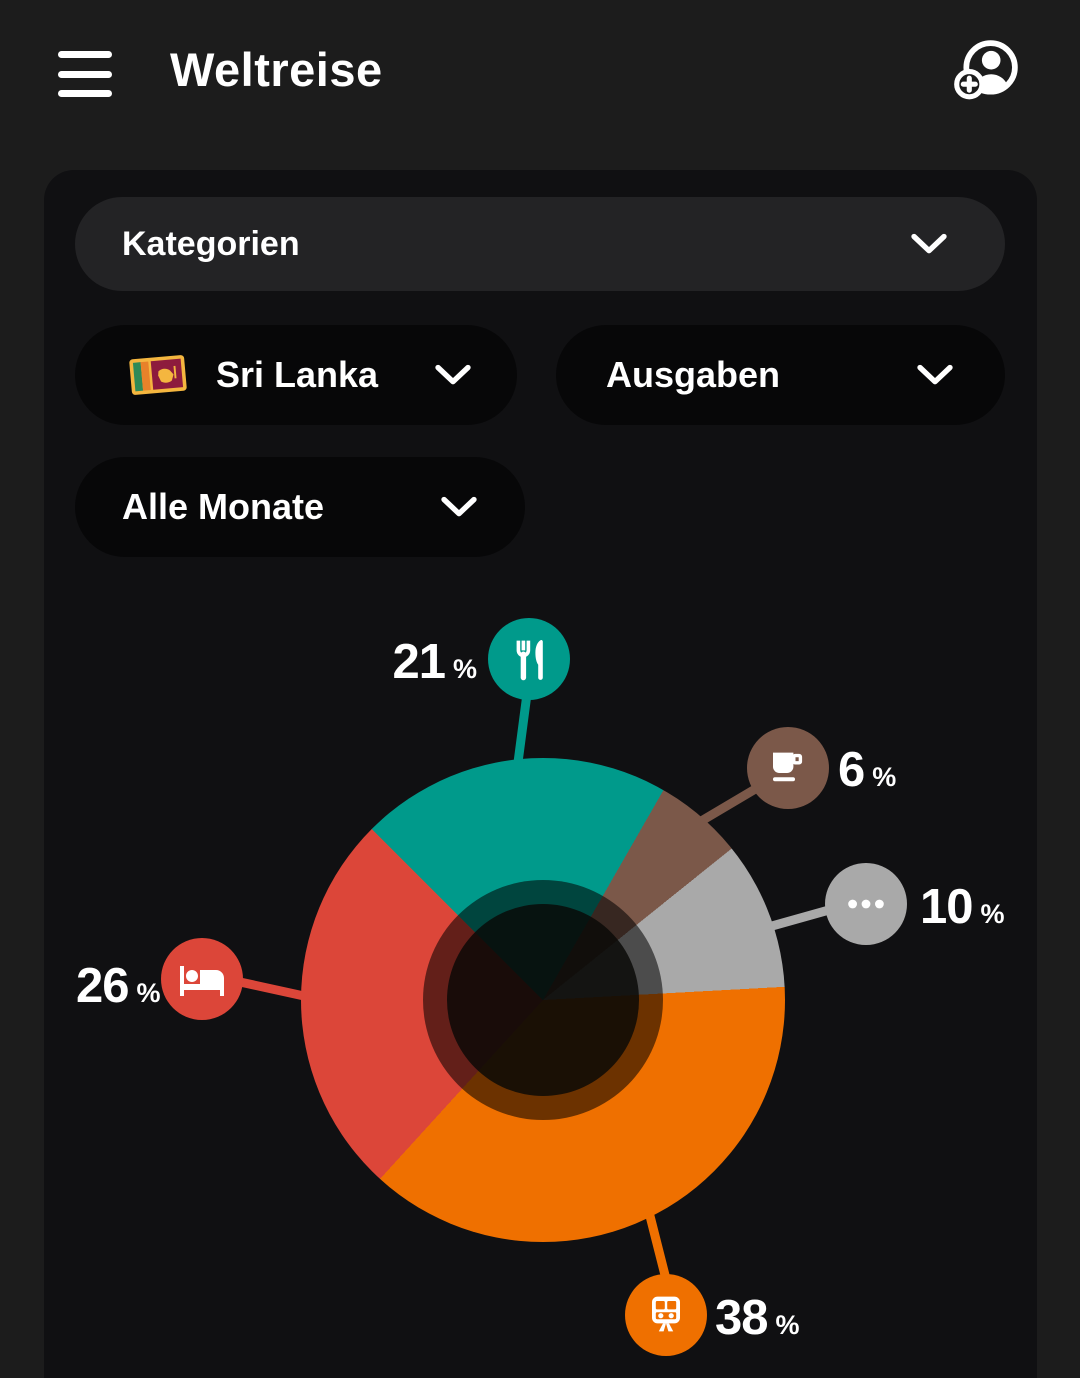  What do you see at coordinates (276, 69) in the screenshot?
I see `page-title: Weltreise` at bounding box center [276, 69].